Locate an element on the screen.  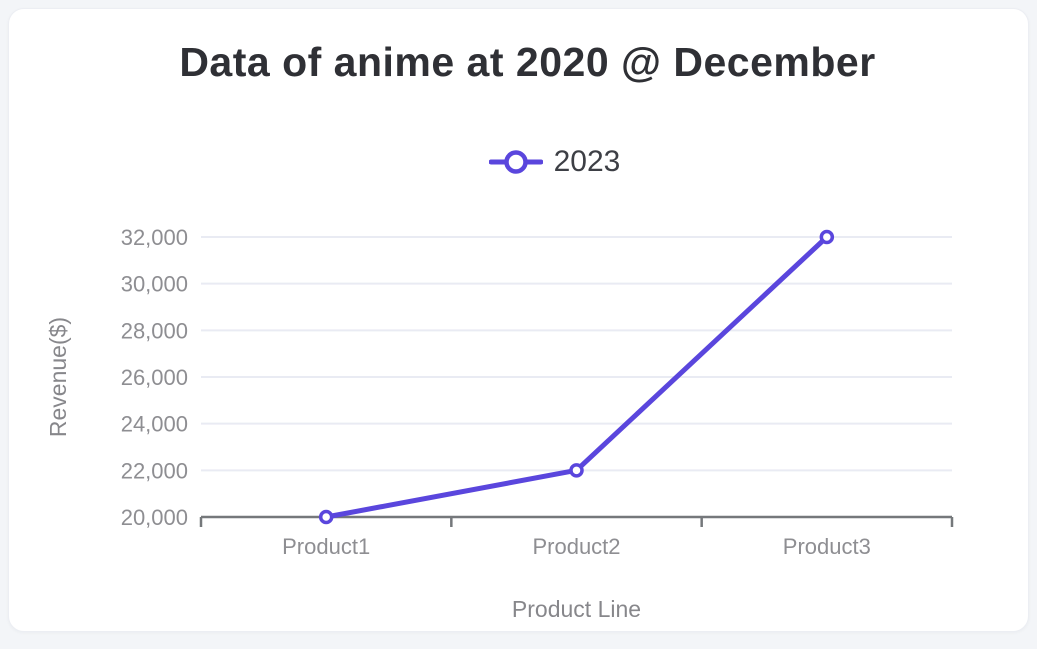
svg-text: Product Line is located at coordinates (576, 609).